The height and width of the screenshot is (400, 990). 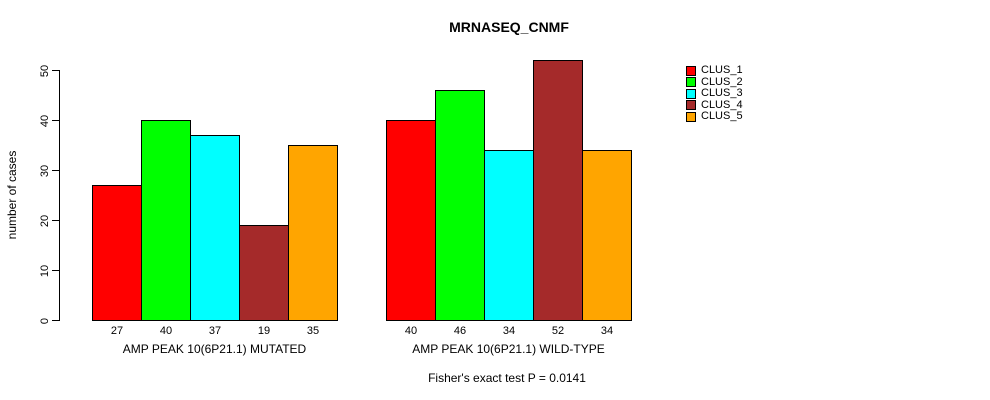 What do you see at coordinates (313, 331) in the screenshot?
I see `bar-value-label: 35` at bounding box center [313, 331].